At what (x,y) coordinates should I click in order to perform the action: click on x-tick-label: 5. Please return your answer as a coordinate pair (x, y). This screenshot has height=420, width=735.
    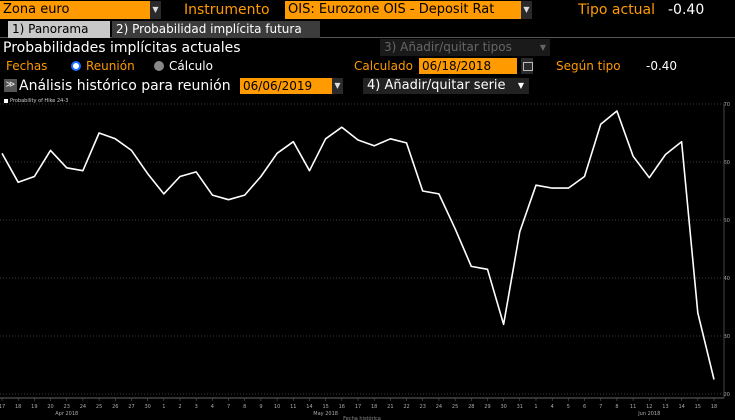
    Looking at the image, I should click on (568, 407).